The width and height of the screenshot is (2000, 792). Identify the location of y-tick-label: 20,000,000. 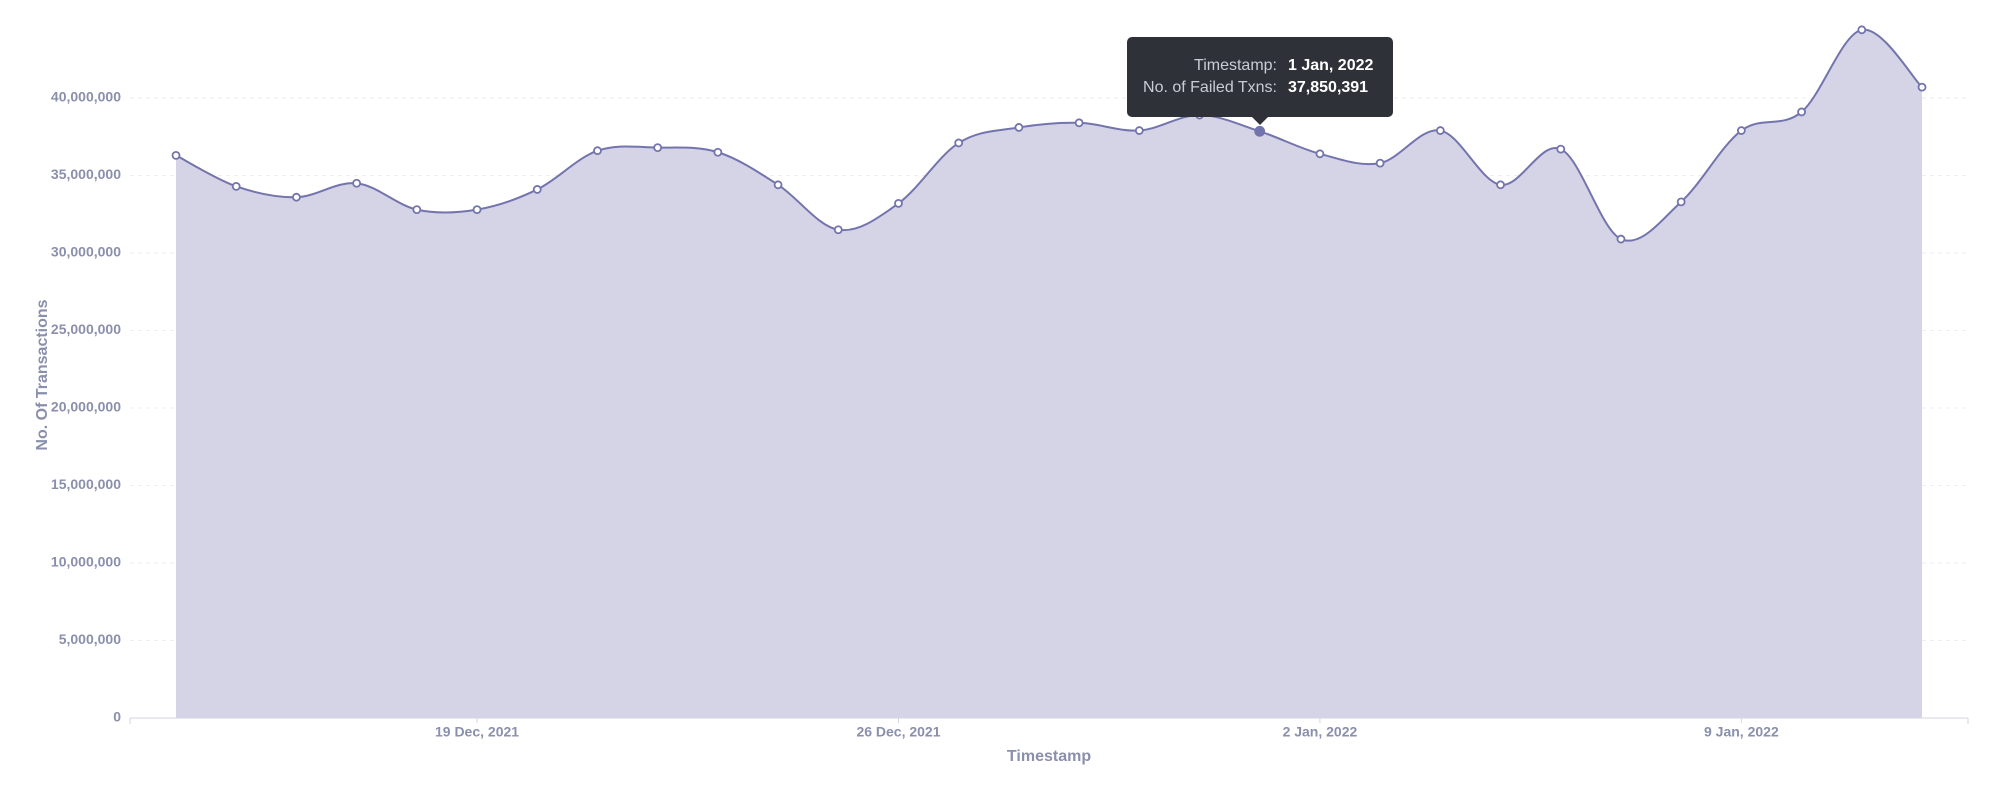
(86, 407).